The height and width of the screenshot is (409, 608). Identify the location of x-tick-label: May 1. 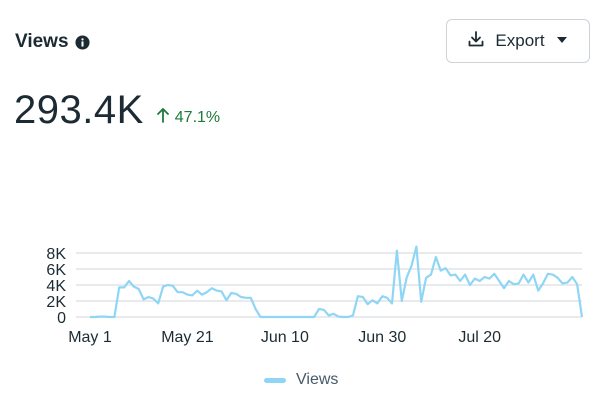
(90, 337).